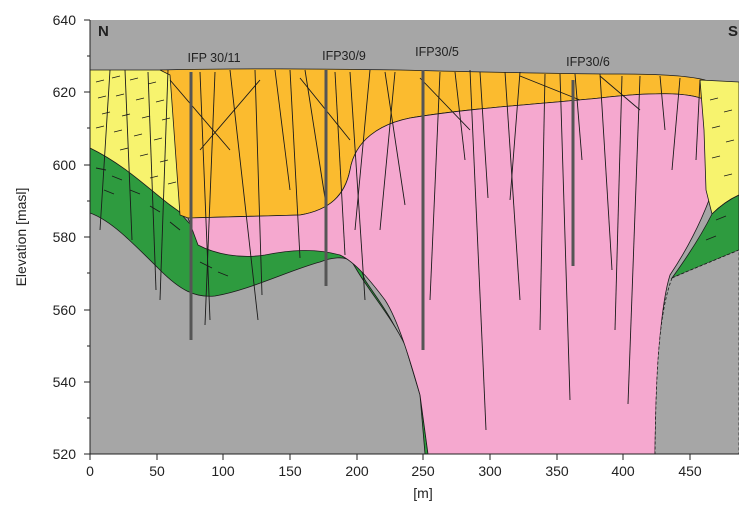  I want to click on x-tick-label: 200, so click(357, 471).